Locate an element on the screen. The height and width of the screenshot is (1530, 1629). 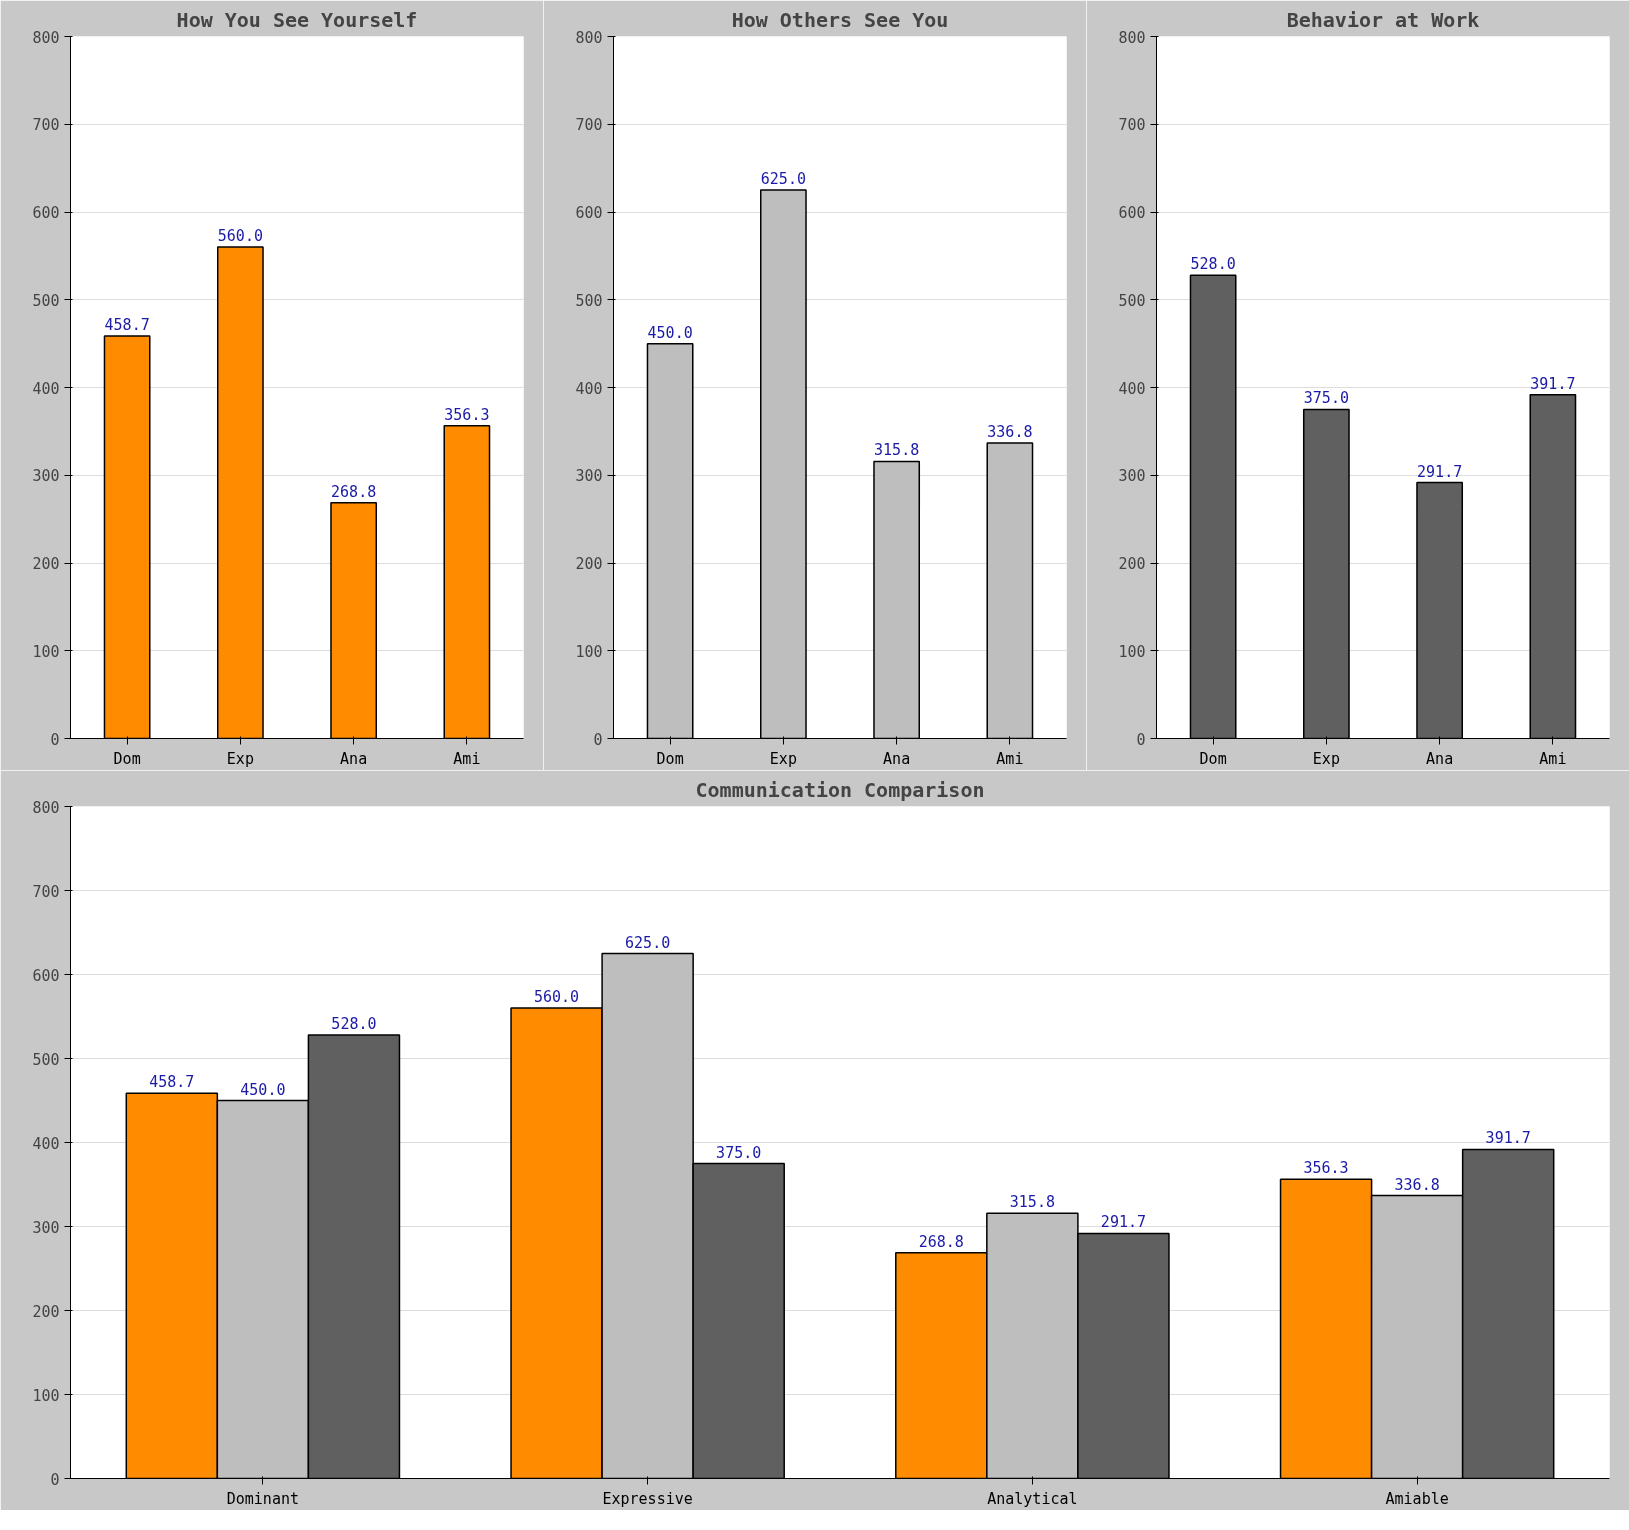
x-tick-label: Dominant is located at coordinates (262, 1498).